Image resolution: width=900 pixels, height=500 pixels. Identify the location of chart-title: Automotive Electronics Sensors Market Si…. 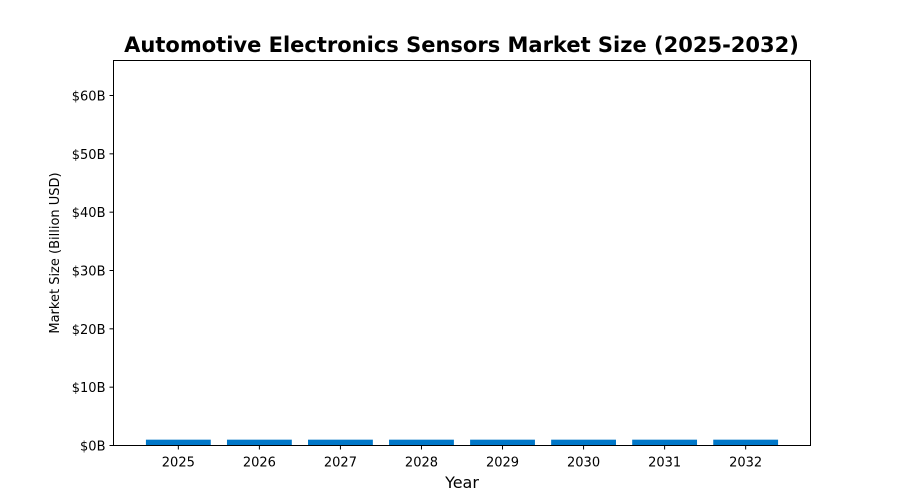
(461, 45).